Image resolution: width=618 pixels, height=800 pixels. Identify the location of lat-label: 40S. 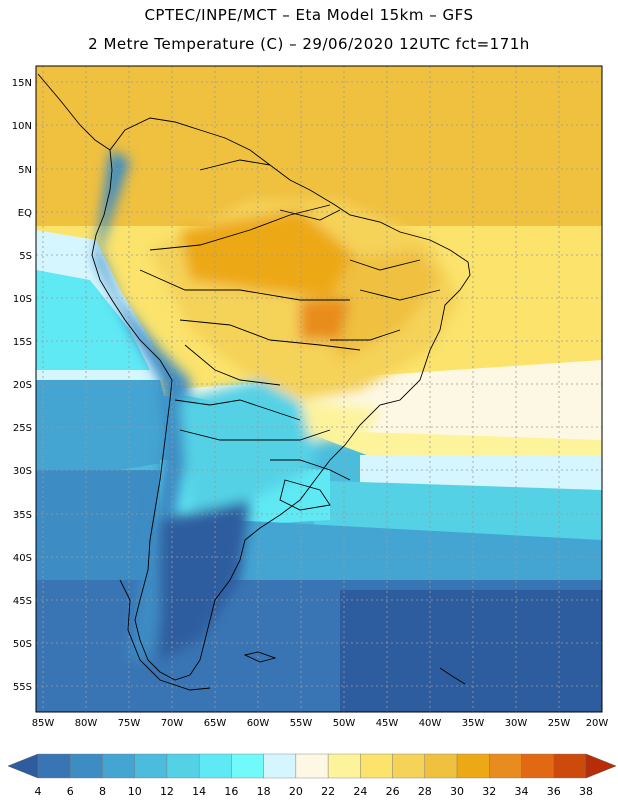
(22, 558).